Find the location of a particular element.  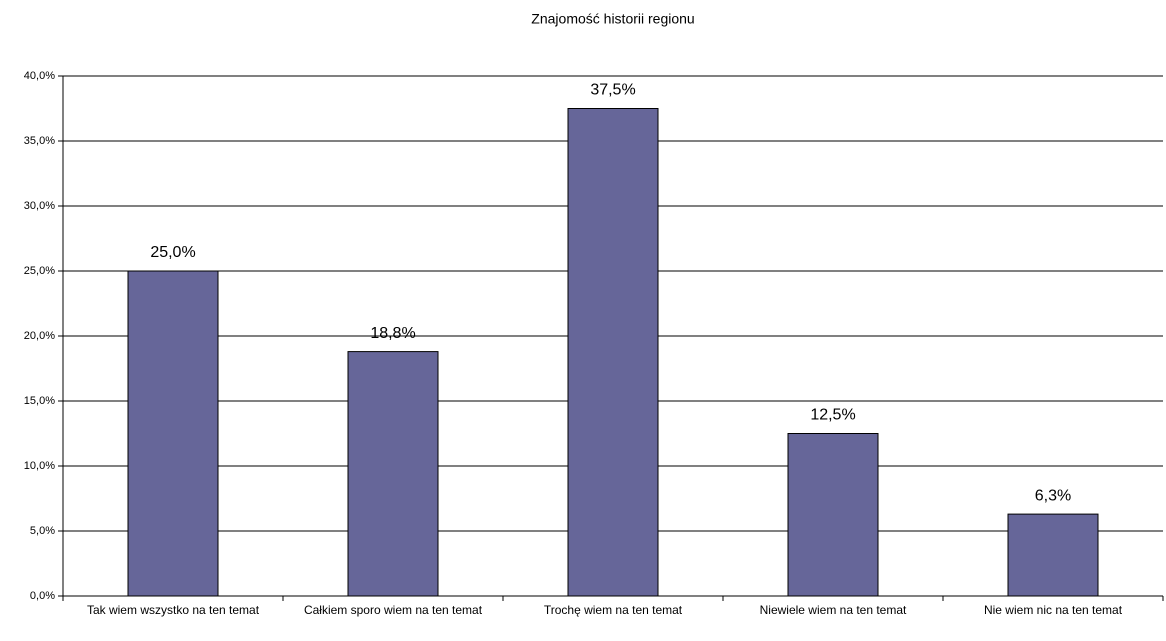

y-tick-label: 30,0% is located at coordinates (39, 206).